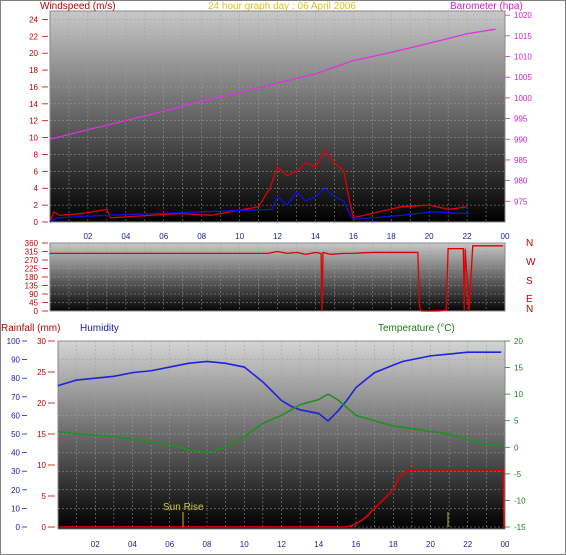 Image resolution: width=566 pixels, height=555 pixels. Describe the element at coordinates (32, 260) in the screenshot. I see `y-tick-label: 270` at that location.